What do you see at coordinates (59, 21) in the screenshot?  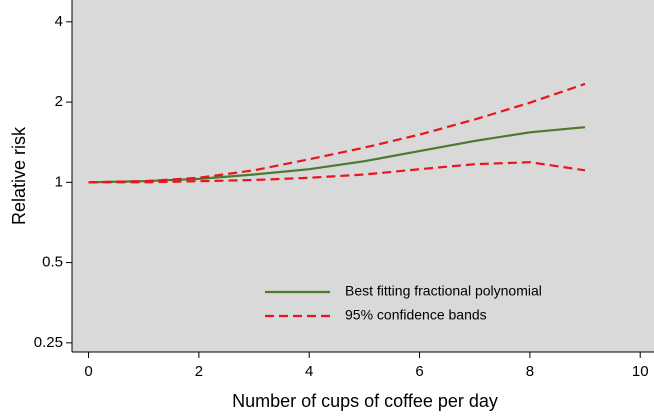 I see `y-tick-label: 4` at bounding box center [59, 21].